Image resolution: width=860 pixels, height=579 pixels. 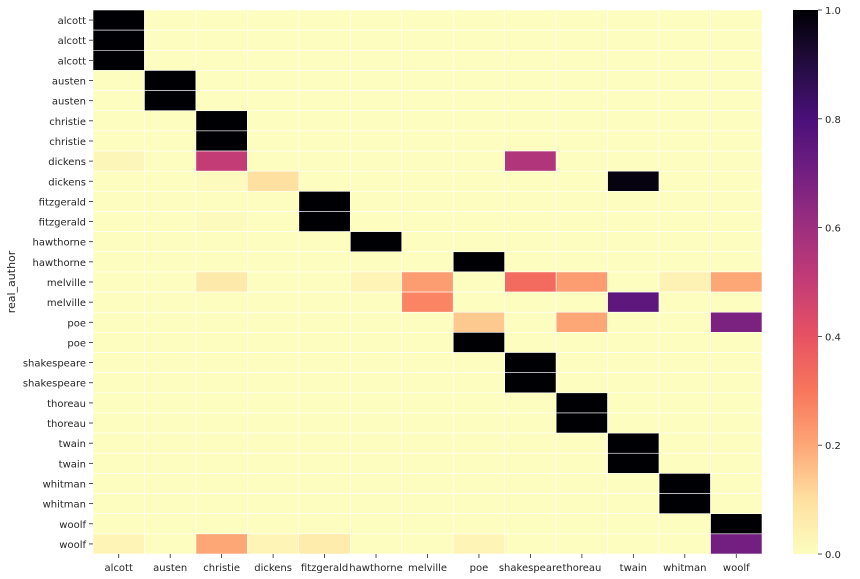 What do you see at coordinates (273, 568) in the screenshot?
I see `x-tick-label: dickens` at bounding box center [273, 568].